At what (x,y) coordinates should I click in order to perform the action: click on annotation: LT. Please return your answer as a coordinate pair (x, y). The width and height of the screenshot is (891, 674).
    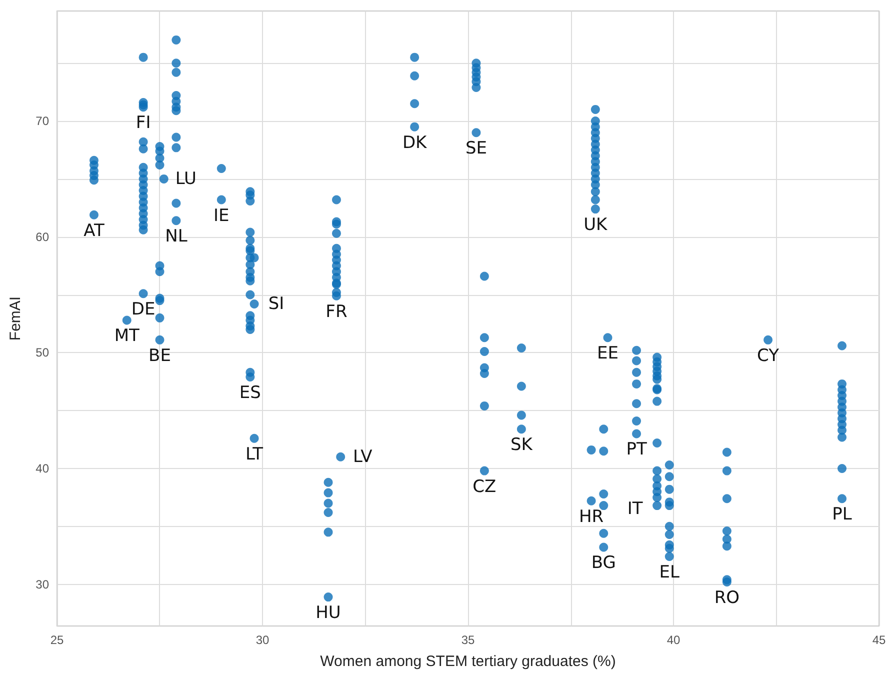
    Looking at the image, I should click on (255, 454).